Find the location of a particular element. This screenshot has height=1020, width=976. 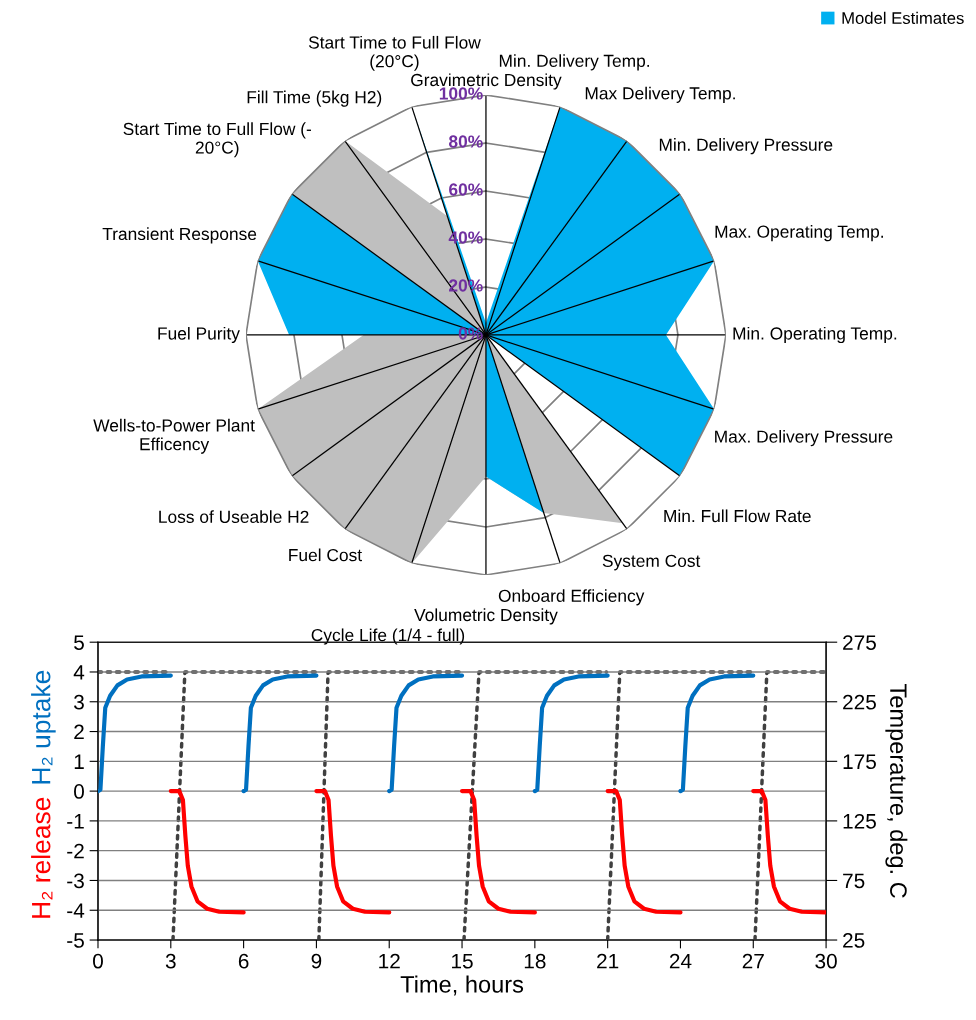

spoke-label: Volumetric Density is located at coordinates (486, 616).